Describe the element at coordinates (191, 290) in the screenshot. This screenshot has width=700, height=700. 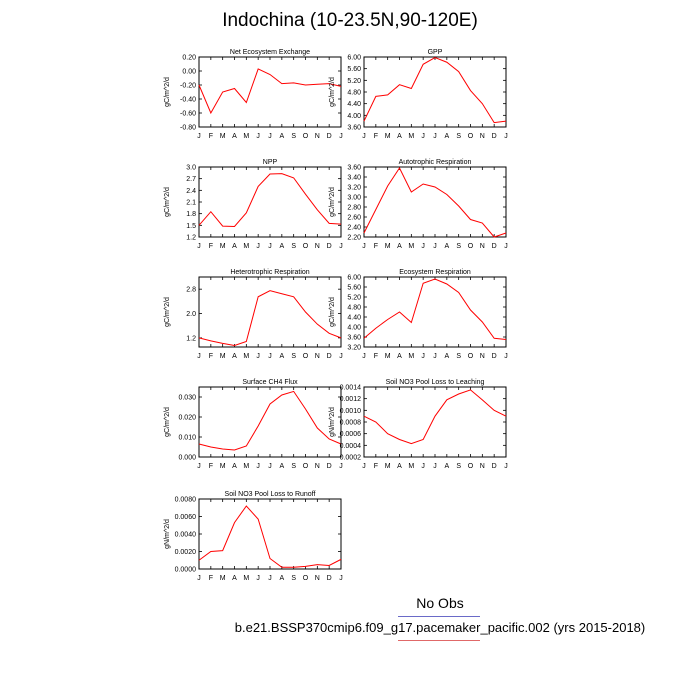
I see `y-tick-label: 2.8` at that location.